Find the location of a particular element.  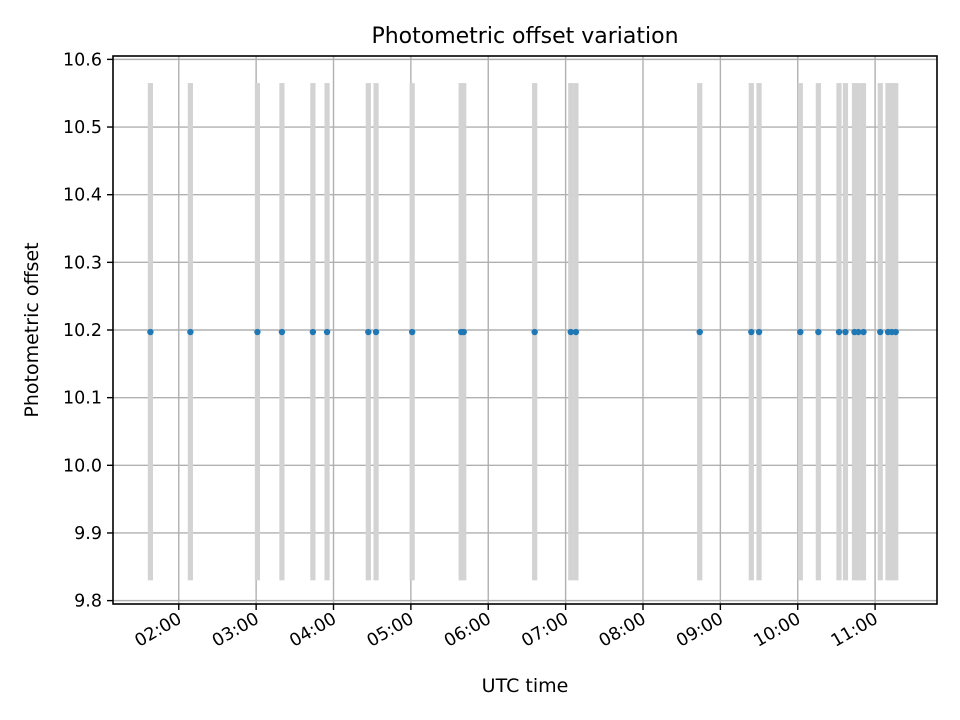

y-tick-label: 10.5 is located at coordinates (82, 128).